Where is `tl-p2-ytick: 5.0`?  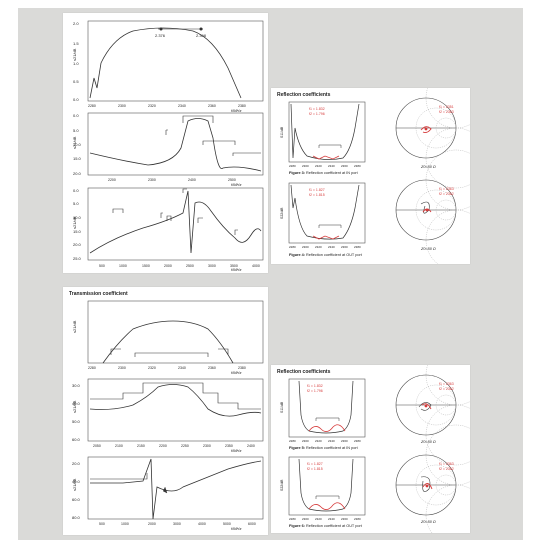
tl-p2-ytick: 5.0 is located at coordinates (76, 130).